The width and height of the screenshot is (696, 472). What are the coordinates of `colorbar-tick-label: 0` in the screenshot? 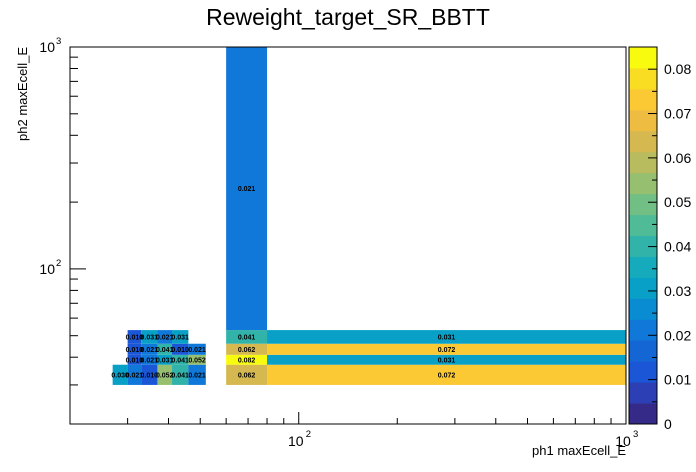 It's located at (668, 424).